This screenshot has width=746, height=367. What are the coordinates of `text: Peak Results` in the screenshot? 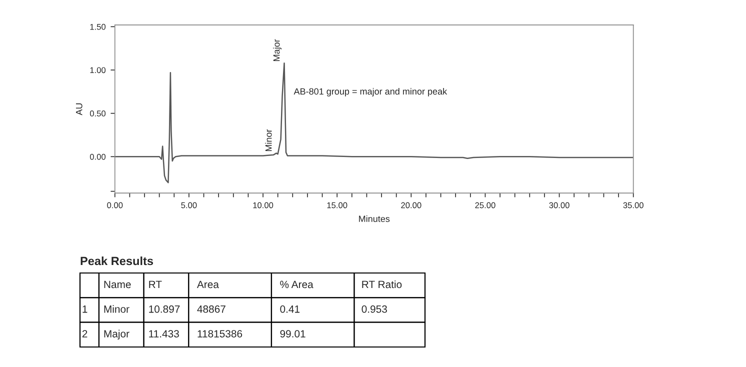 It's located at (117, 261).